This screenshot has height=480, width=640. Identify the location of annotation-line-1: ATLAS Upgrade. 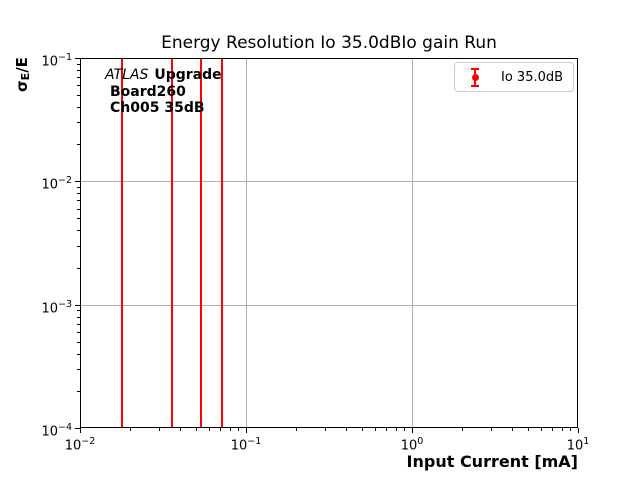
(163, 75).